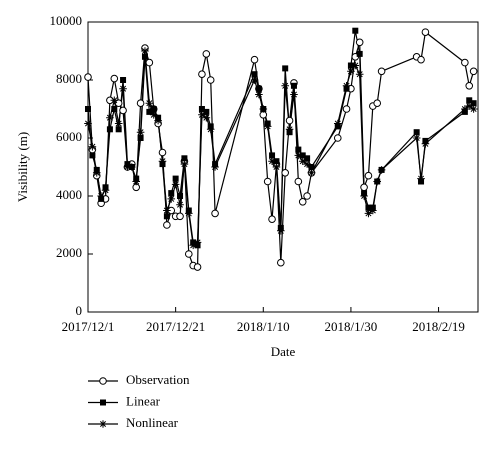 Image resolution: width=500 pixels, height=449 pixels. Describe the element at coordinates (69, 252) in the screenshot. I see `y-tick-label: 2000` at that location.